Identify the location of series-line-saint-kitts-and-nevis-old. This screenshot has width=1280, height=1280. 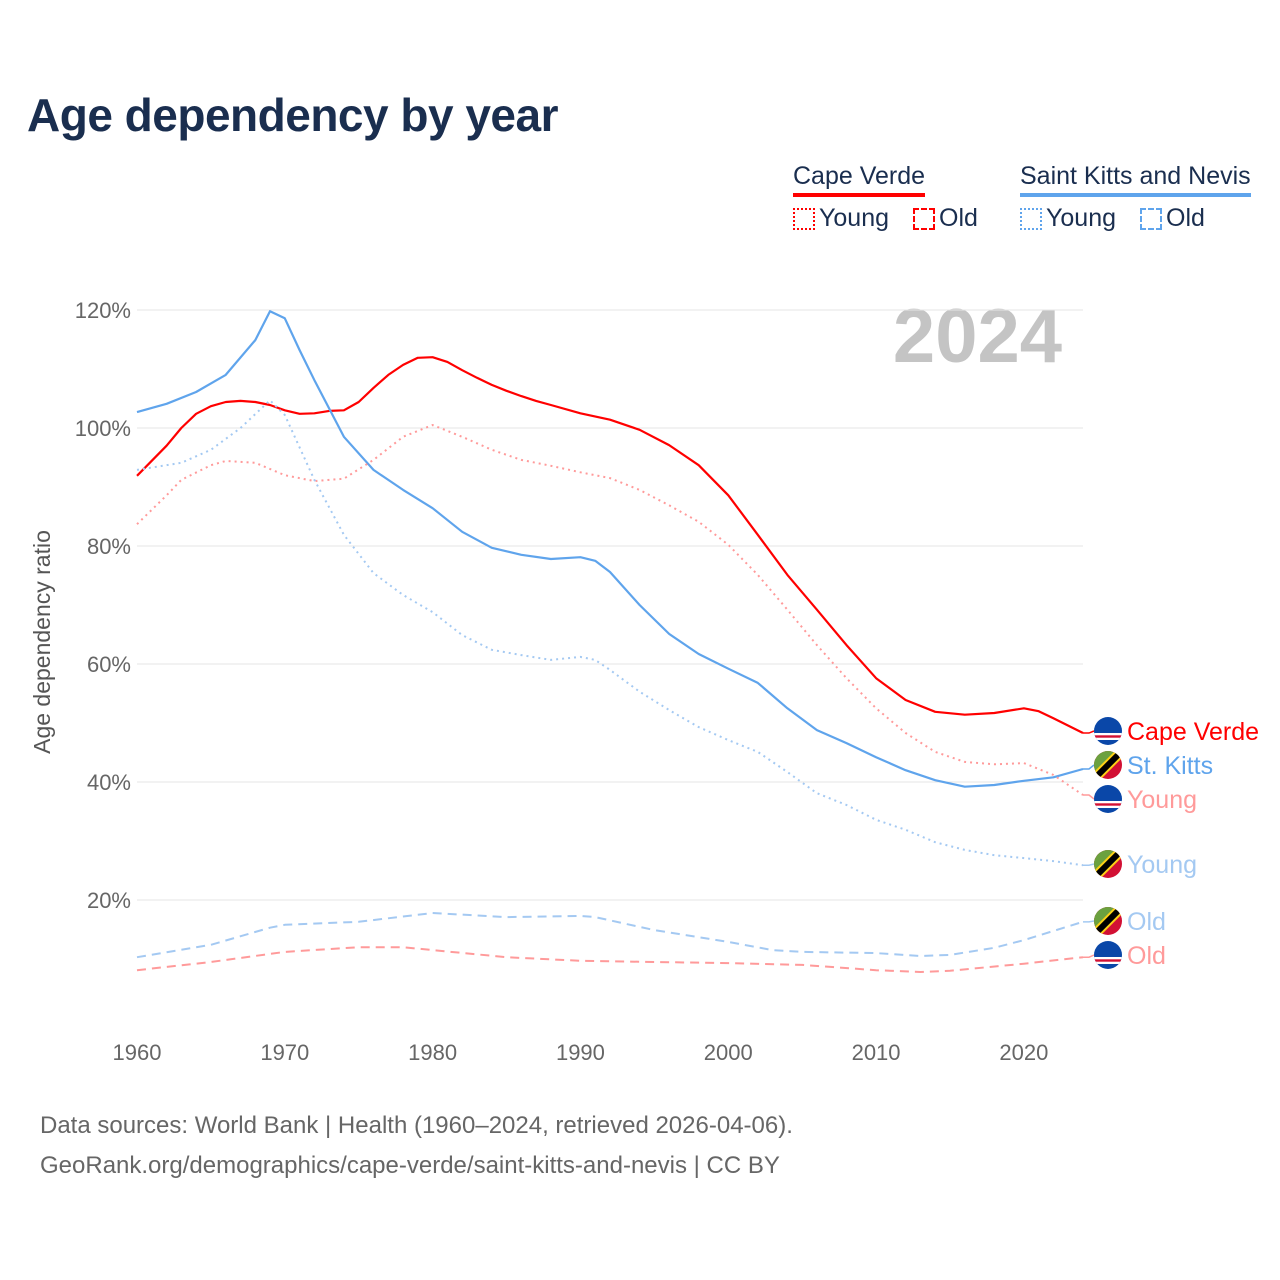
(610, 935).